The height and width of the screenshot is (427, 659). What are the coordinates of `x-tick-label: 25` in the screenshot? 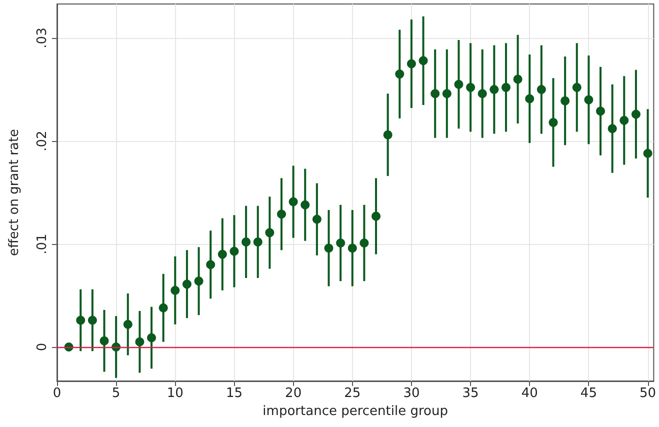 It's located at (352, 393).